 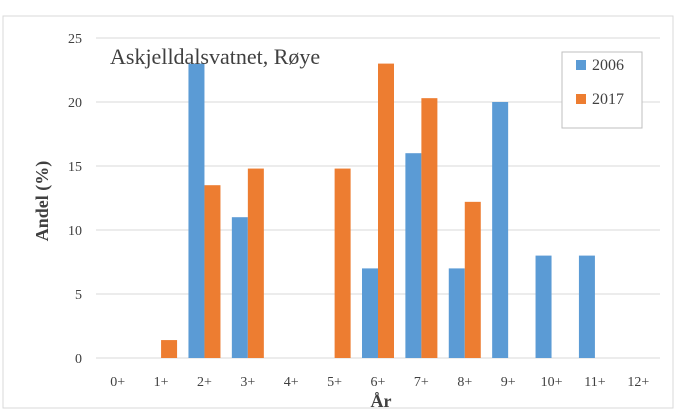 What do you see at coordinates (215, 56) in the screenshot?
I see `chart-title: Askjelldalsvatnet, Røye` at bounding box center [215, 56].